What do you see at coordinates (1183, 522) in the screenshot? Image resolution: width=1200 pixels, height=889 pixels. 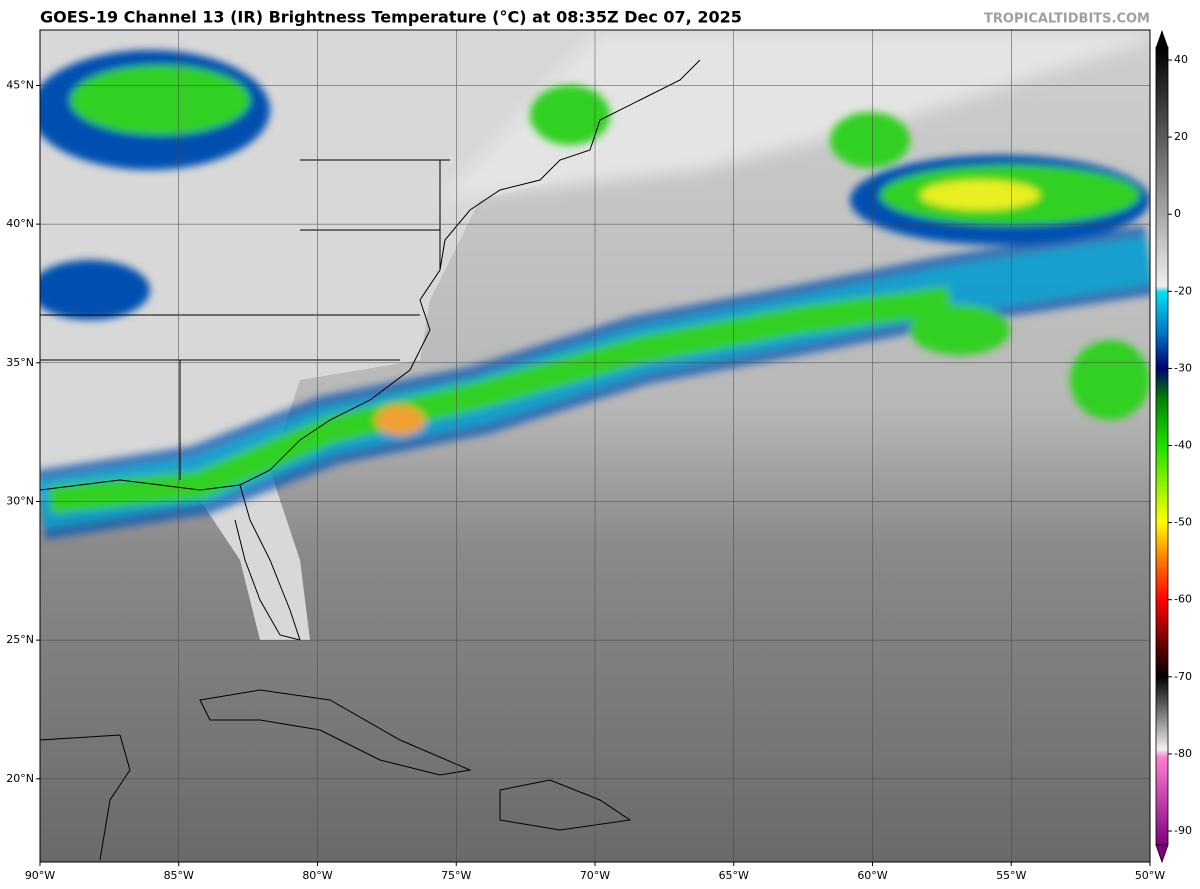 I see `colorbar-tick-label: -50` at bounding box center [1183, 522].